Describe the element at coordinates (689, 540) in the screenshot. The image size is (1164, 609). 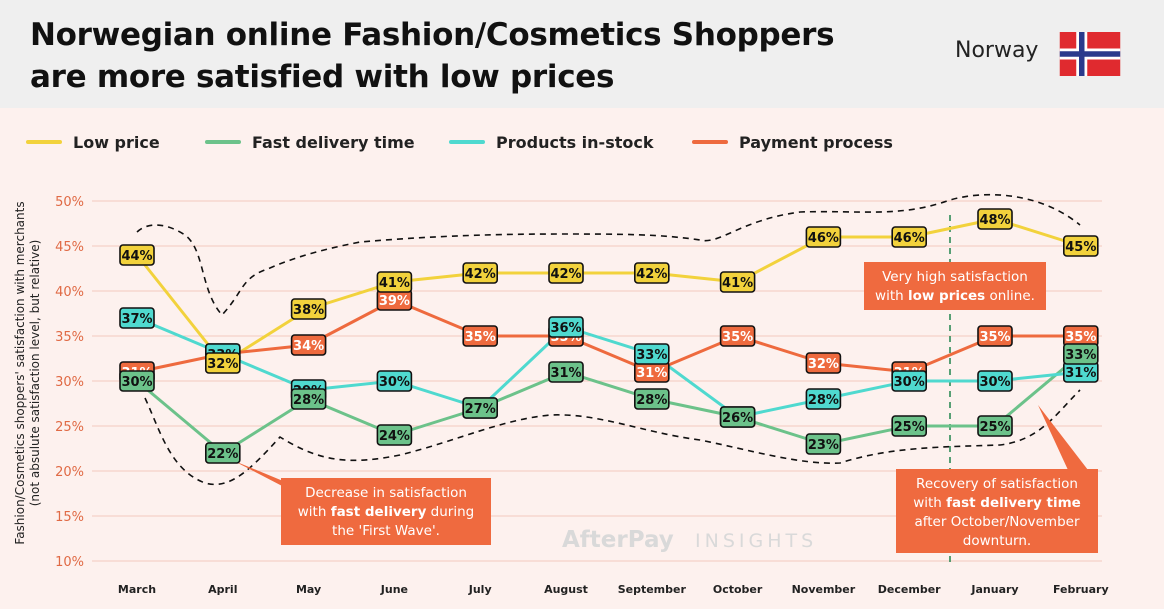
I see `watermark: AfterPay INSIGHTS` at that location.